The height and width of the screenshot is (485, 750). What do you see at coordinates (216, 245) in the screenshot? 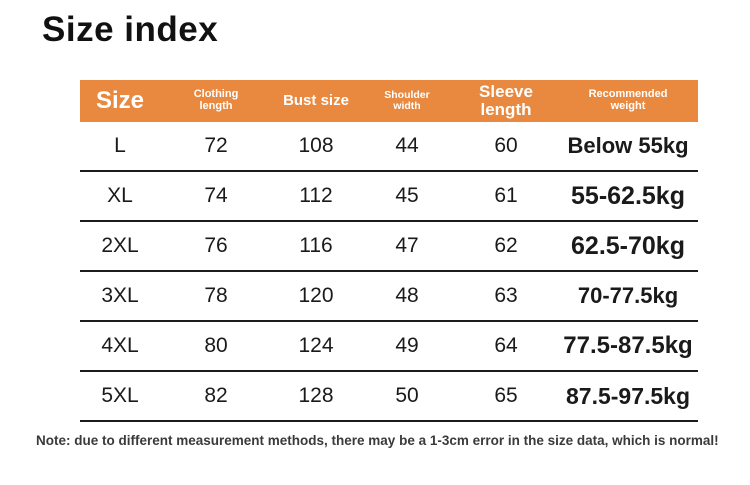
I see `cell-clothing-length: 76` at bounding box center [216, 245].